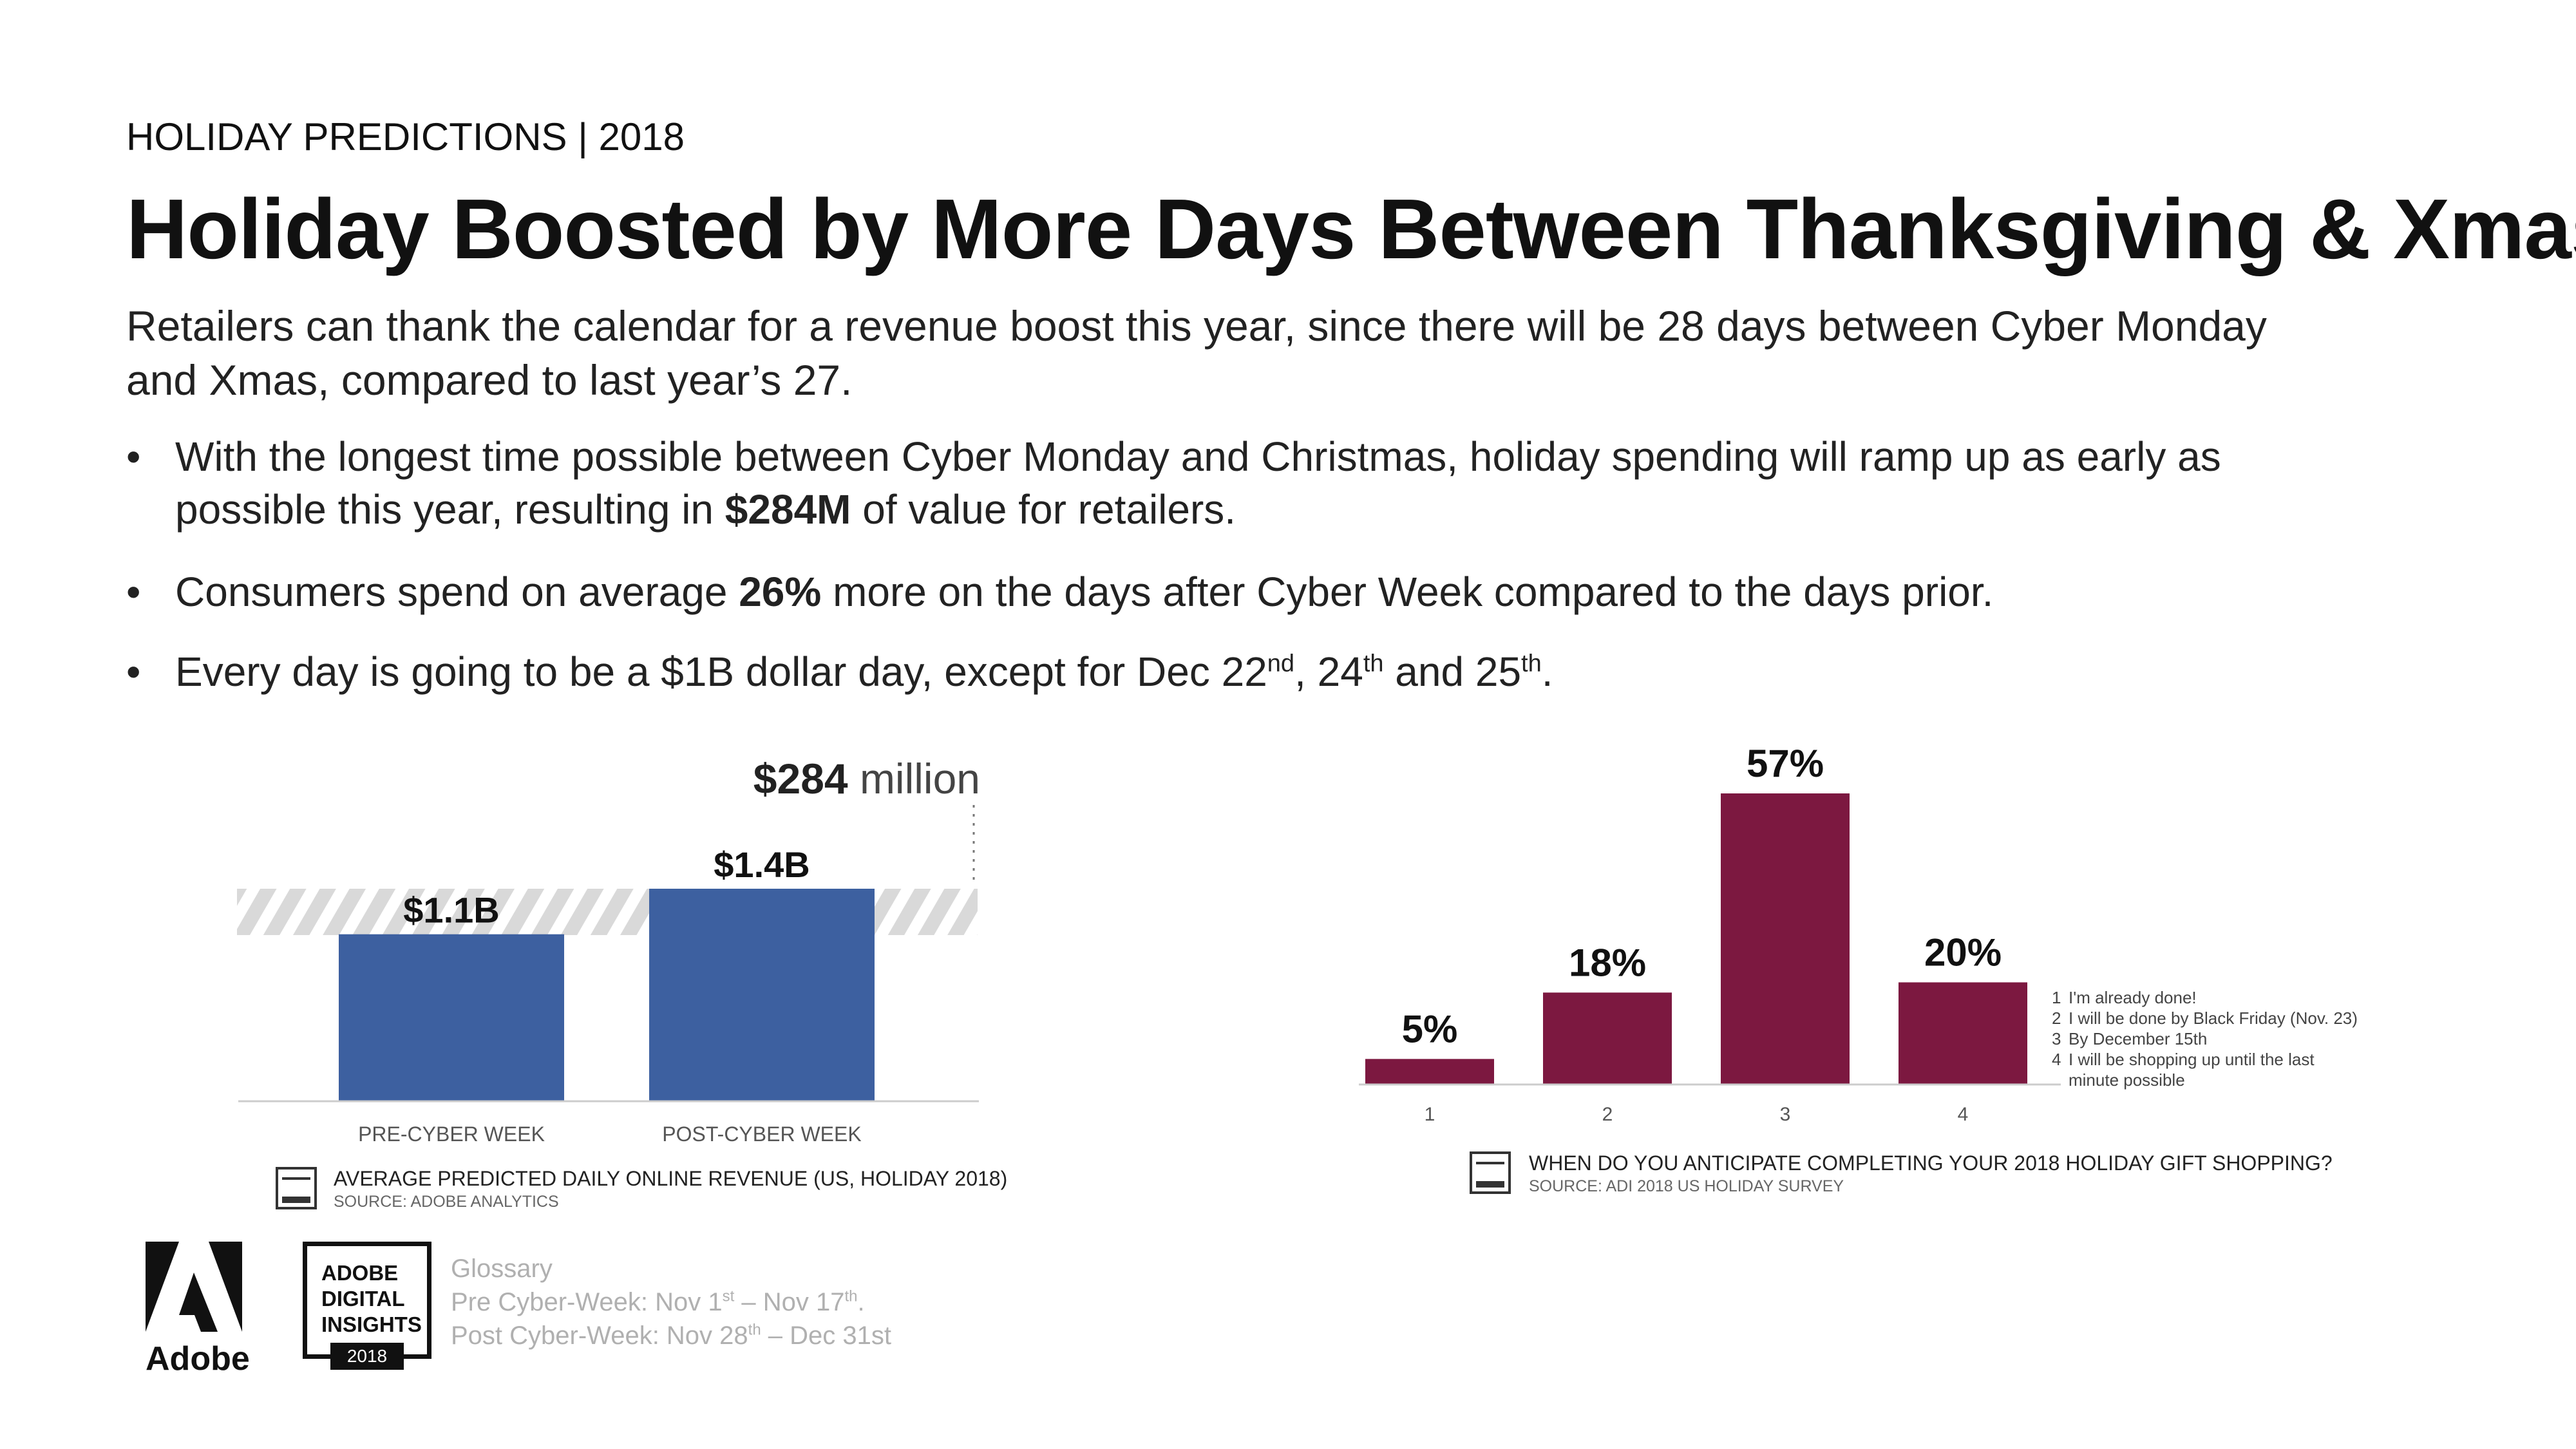 The height and width of the screenshot is (1449, 2576). Describe the element at coordinates (405, 136) in the screenshot. I see `page-kicker: HOLIDAY PREDICTIONS | 2018` at that location.